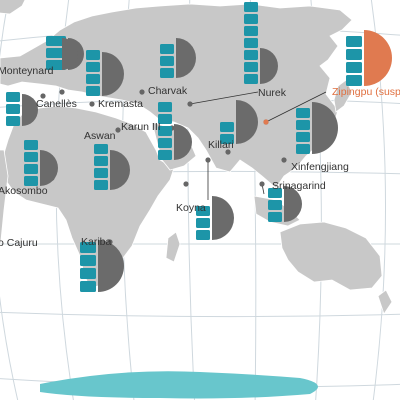 The width and height of the screenshot is (400, 400). I want to click on dam-label-zipingpu: Zipingpu (suspe, so click(366, 92).